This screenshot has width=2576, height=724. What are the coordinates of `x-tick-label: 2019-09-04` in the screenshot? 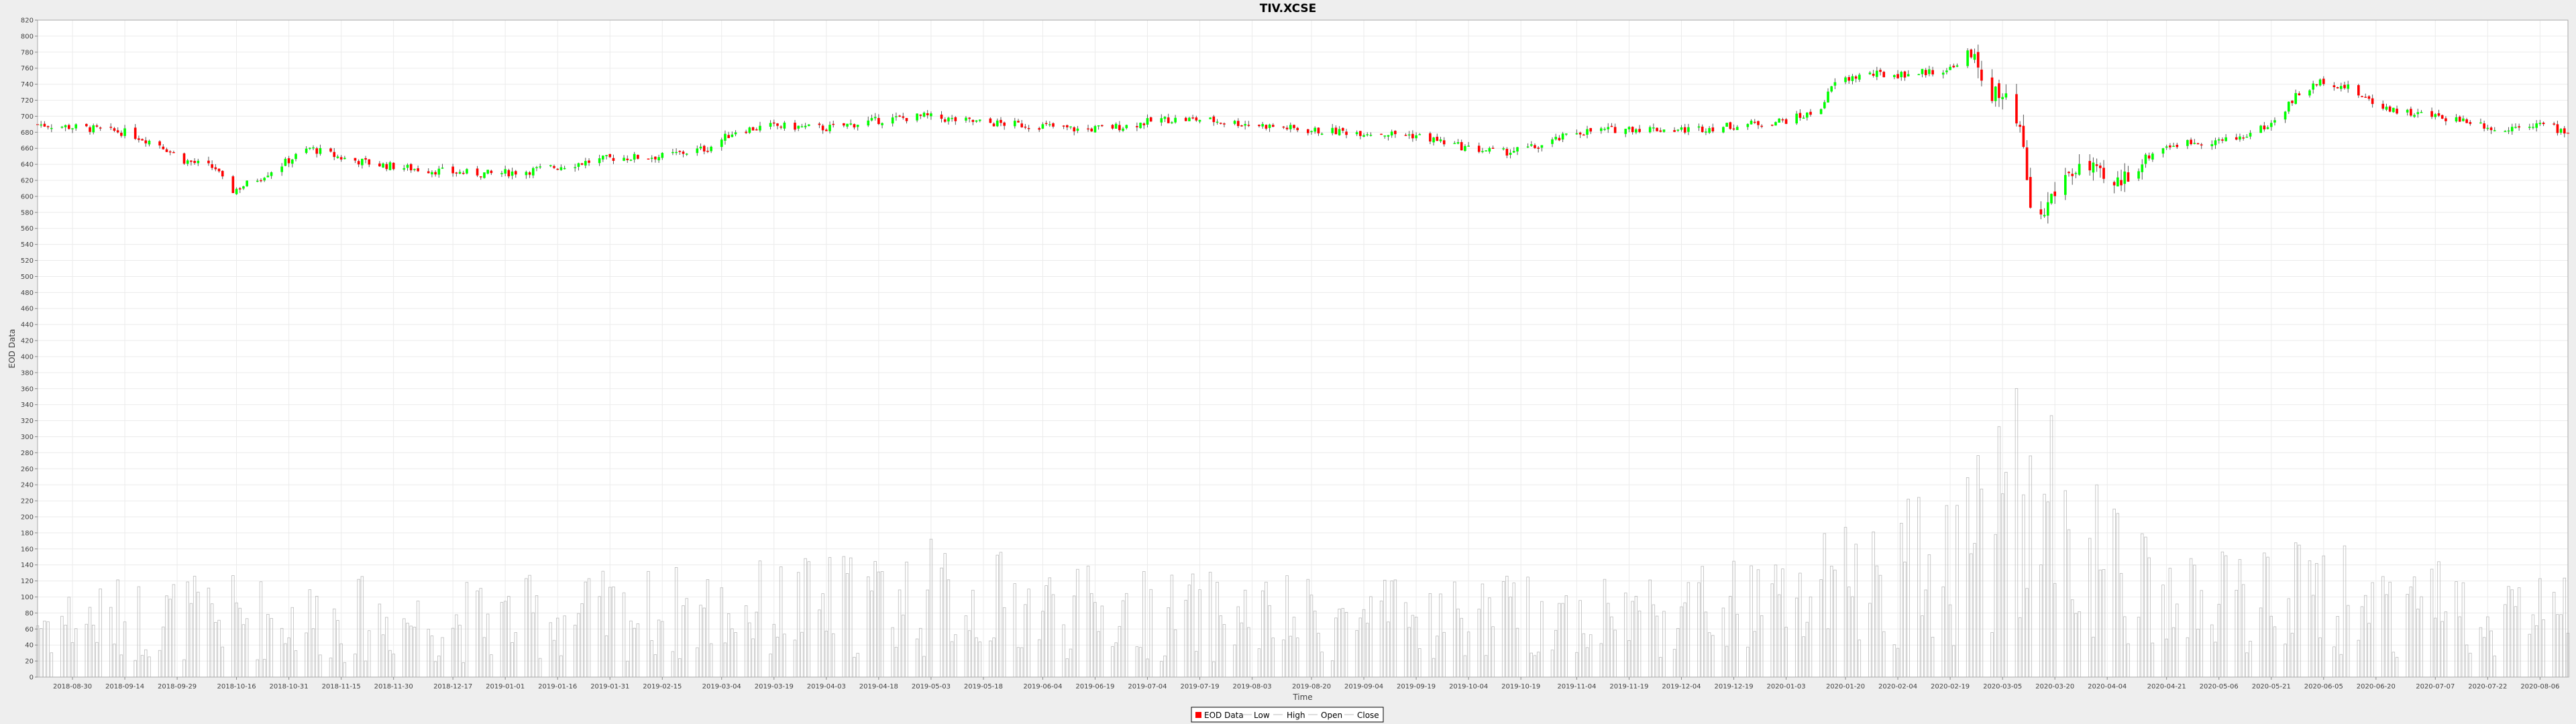 It's located at (1363, 686).